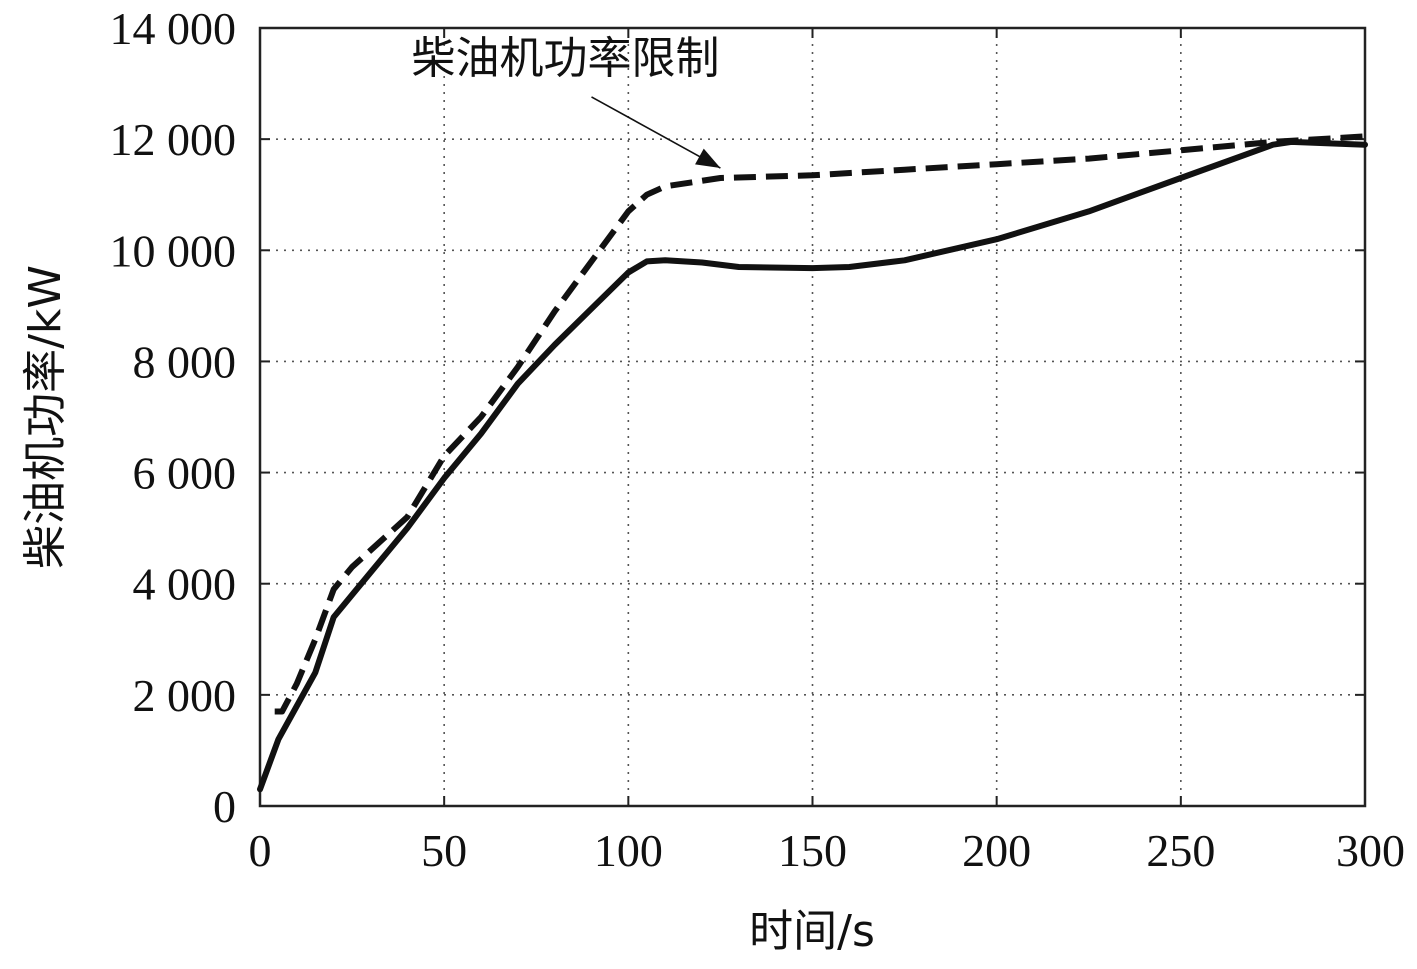 Image resolution: width=1417 pixels, height=969 pixels. What do you see at coordinates (173, 139) in the screenshot?
I see `y-tick-label-6: 12 000` at bounding box center [173, 139].